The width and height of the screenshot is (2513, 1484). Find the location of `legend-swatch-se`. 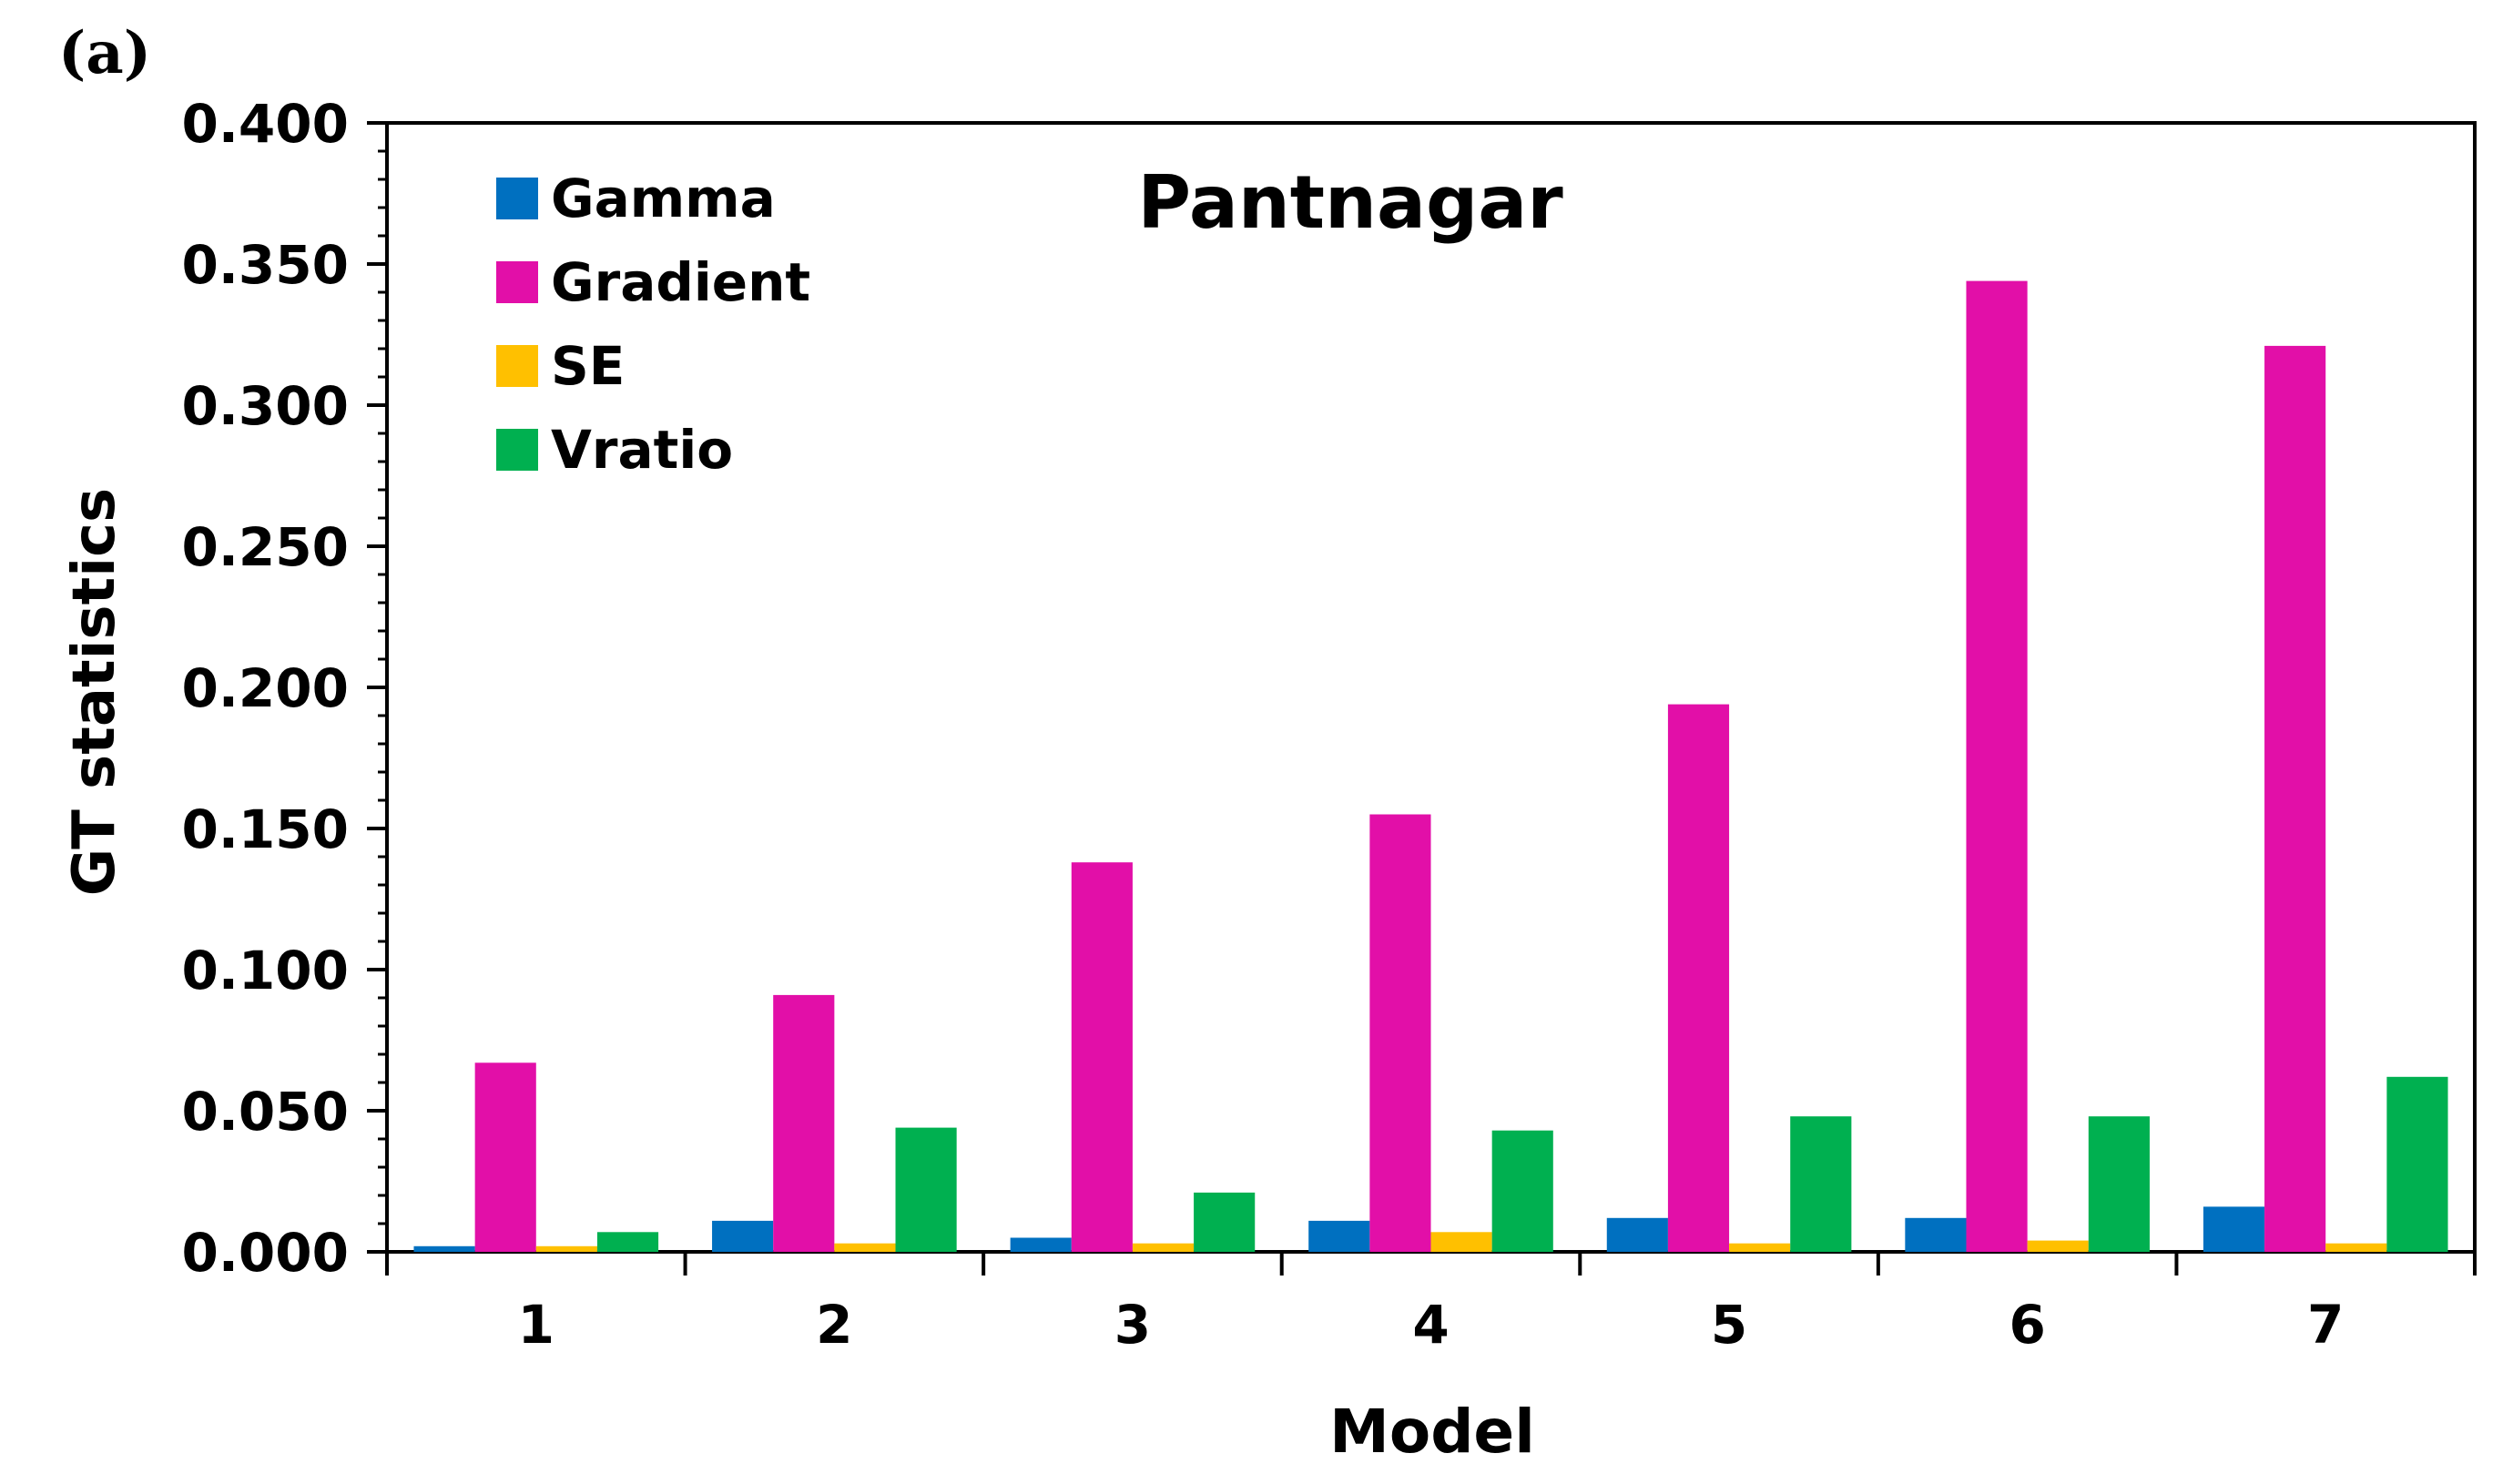

legend-swatch-se is located at coordinates (517, 366).